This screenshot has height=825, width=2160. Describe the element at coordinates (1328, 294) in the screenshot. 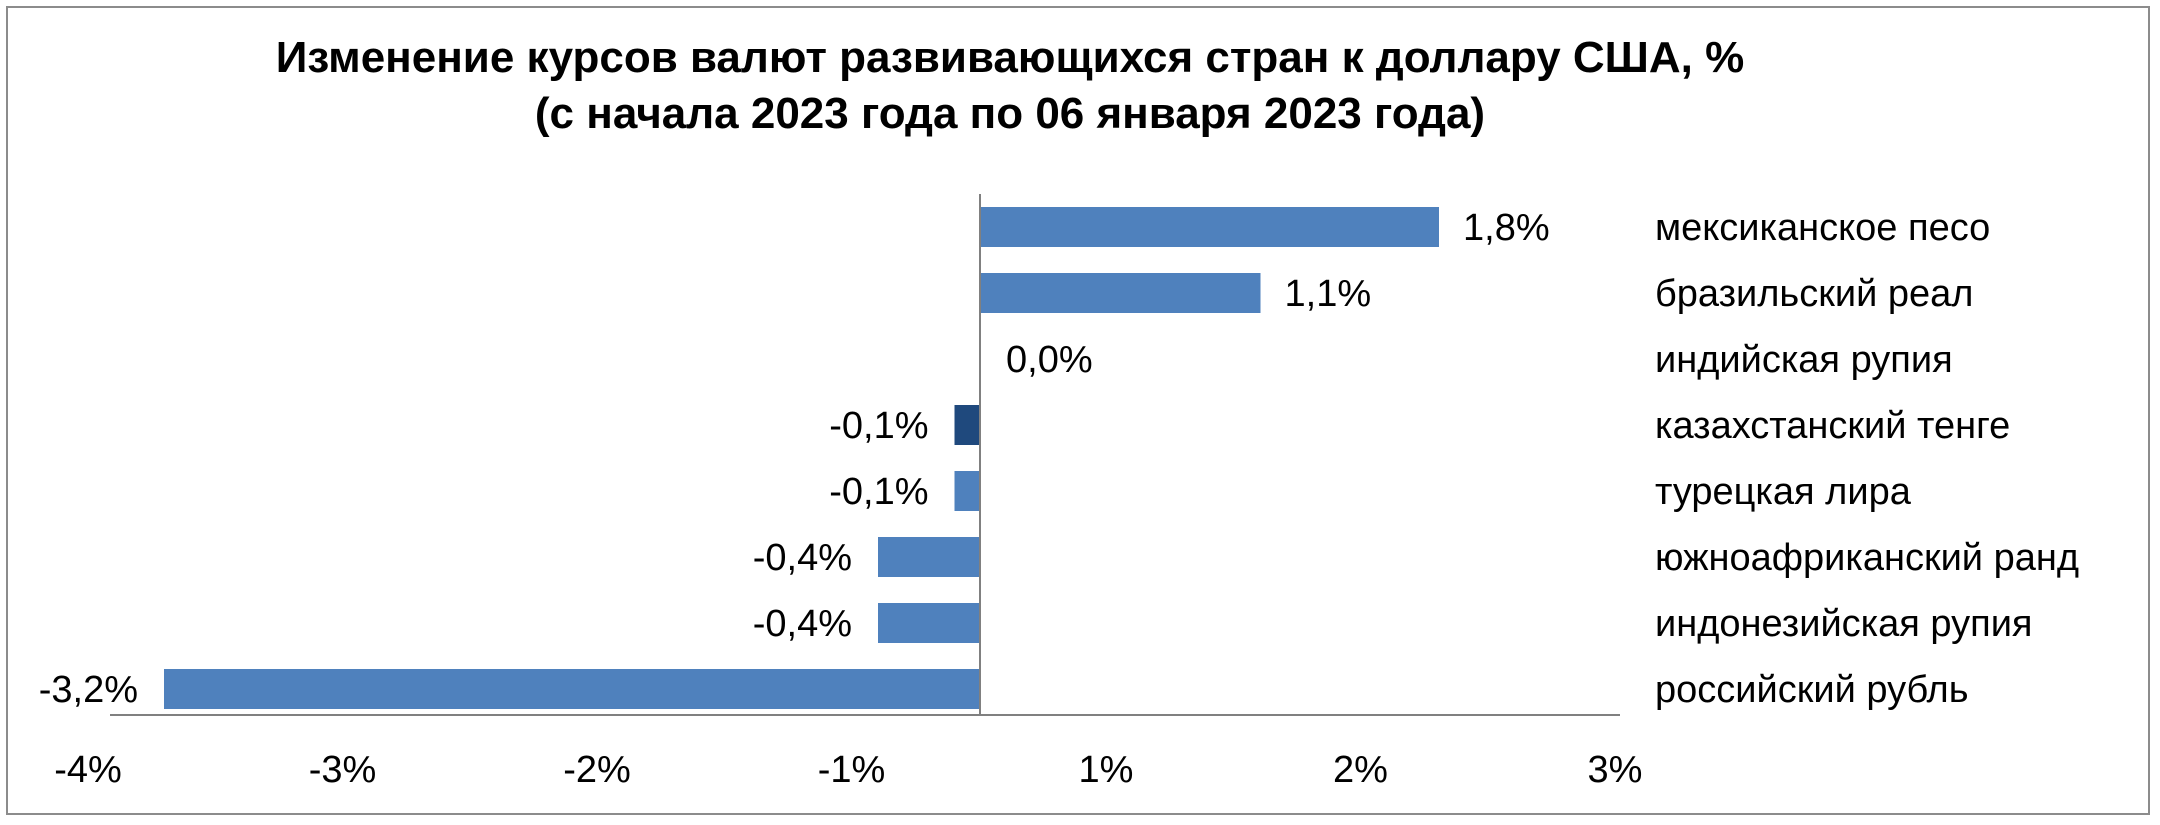

I see `data-label-1: 1,1%` at that location.